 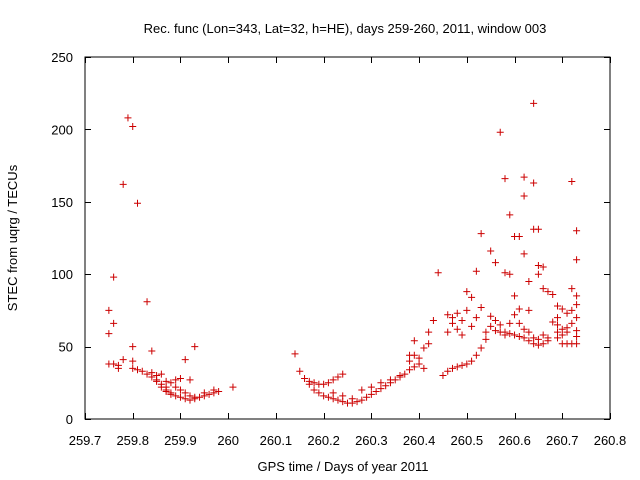 I want to click on x-tick-label: 260.1, so click(x=276, y=440).